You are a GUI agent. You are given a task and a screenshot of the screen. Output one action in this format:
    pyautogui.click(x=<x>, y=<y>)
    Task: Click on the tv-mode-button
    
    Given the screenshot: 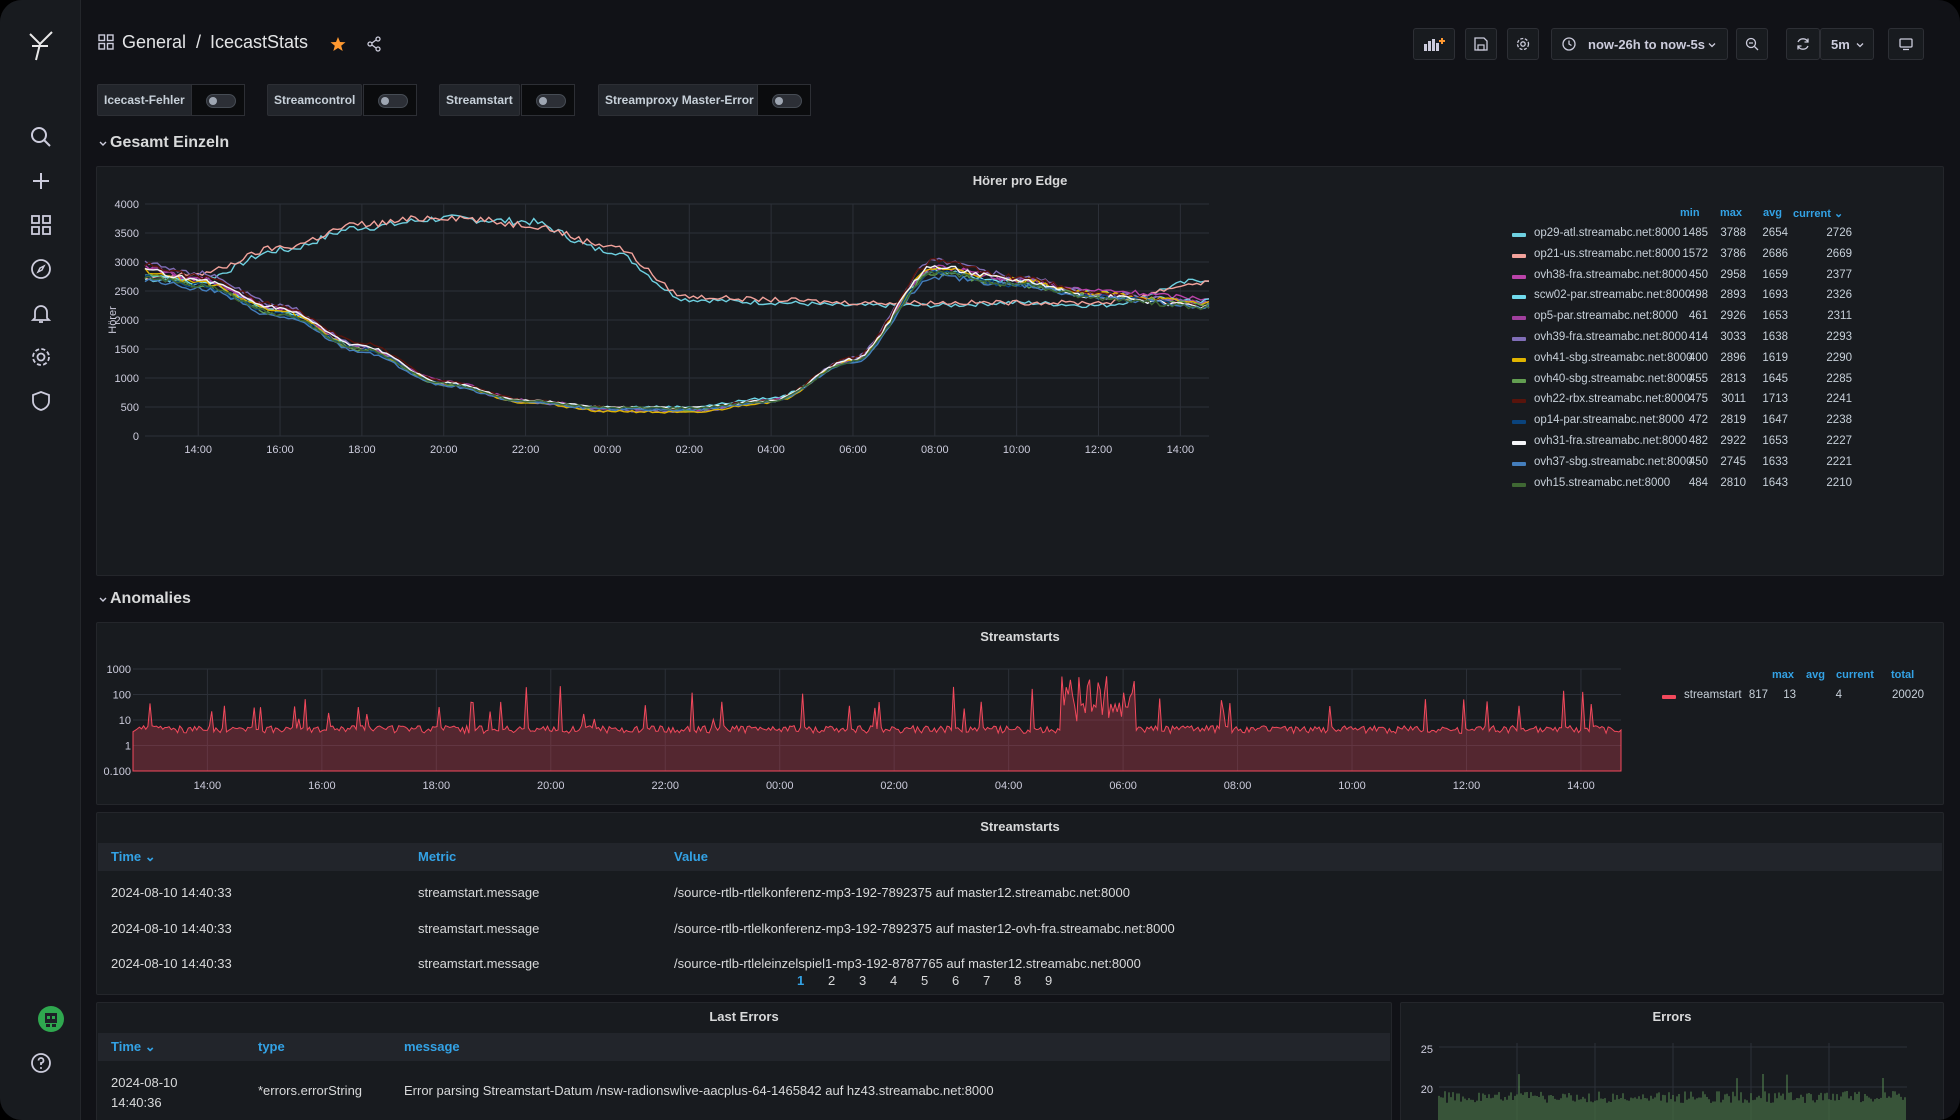 What is the action you would take?
    pyautogui.click(x=1906, y=44)
    